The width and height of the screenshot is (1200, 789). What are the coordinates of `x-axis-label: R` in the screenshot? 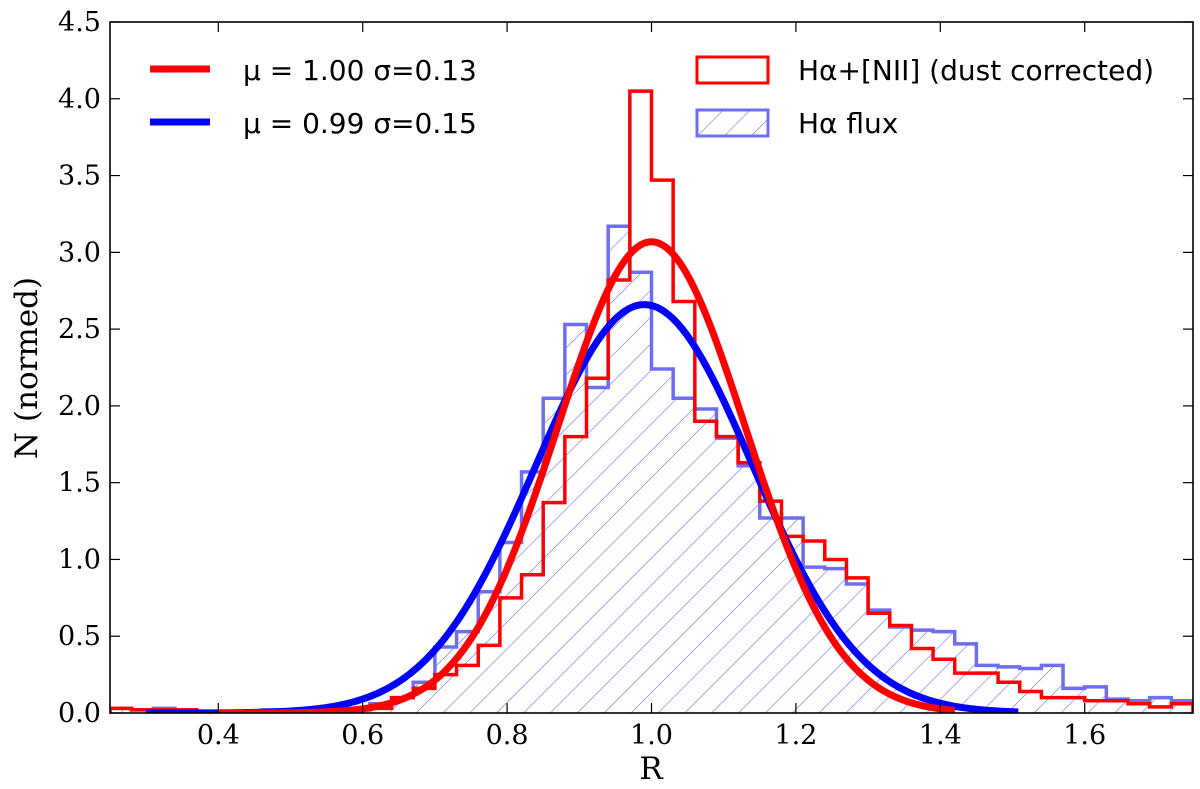 It's located at (651, 769).